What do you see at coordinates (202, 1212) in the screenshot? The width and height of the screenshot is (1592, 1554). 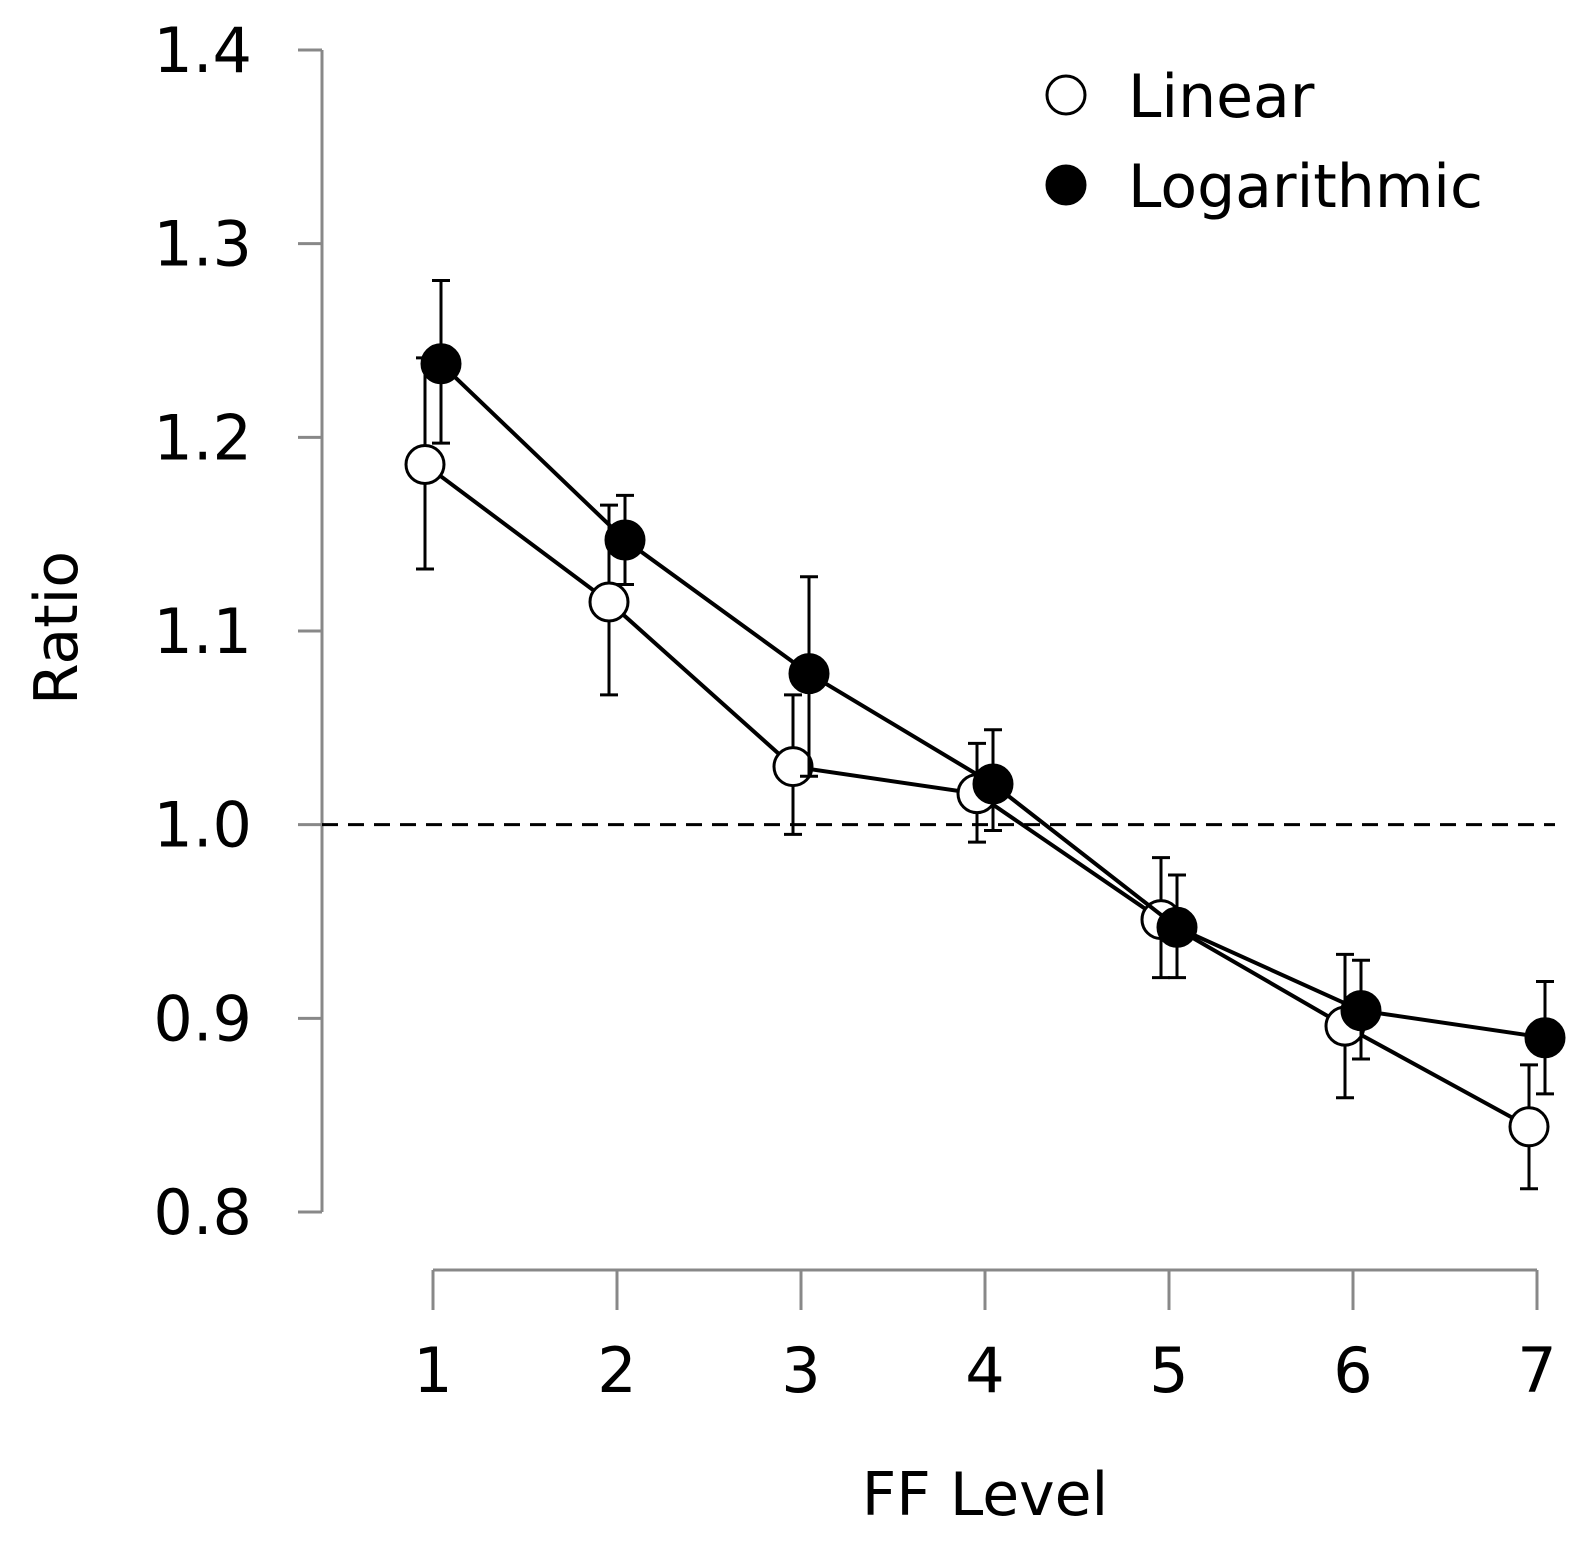 I see `y-tick-label: 0.8` at bounding box center [202, 1212].